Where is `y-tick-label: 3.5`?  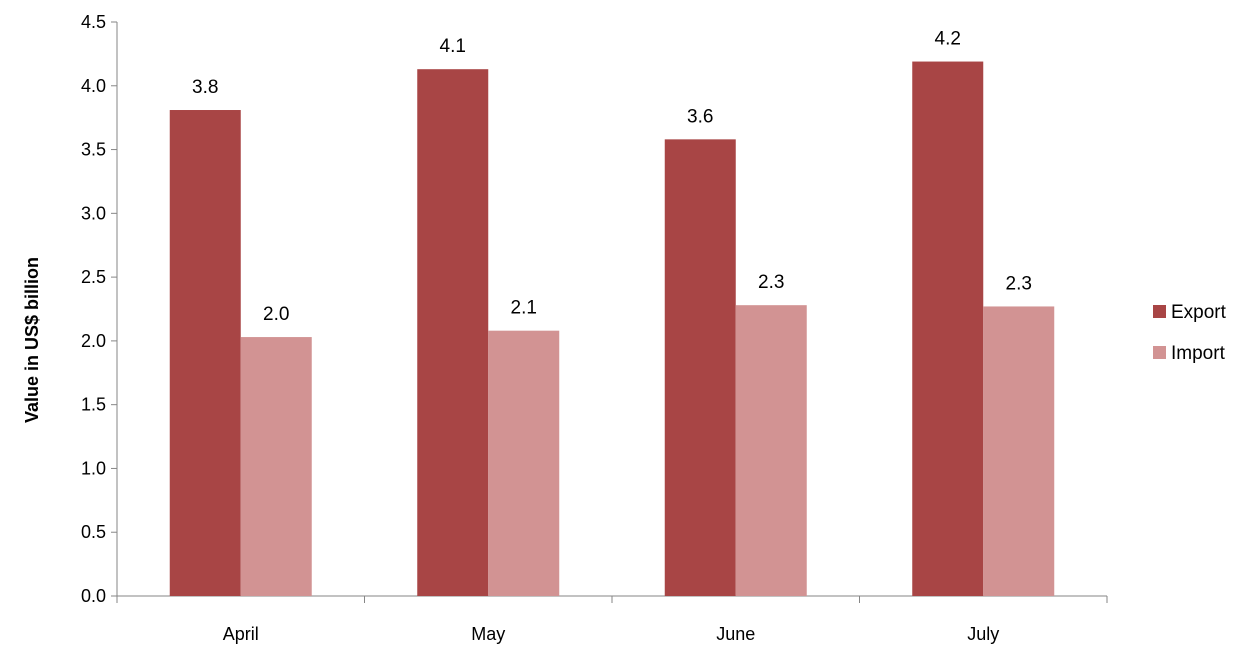 y-tick-label: 3.5 is located at coordinates (93, 150).